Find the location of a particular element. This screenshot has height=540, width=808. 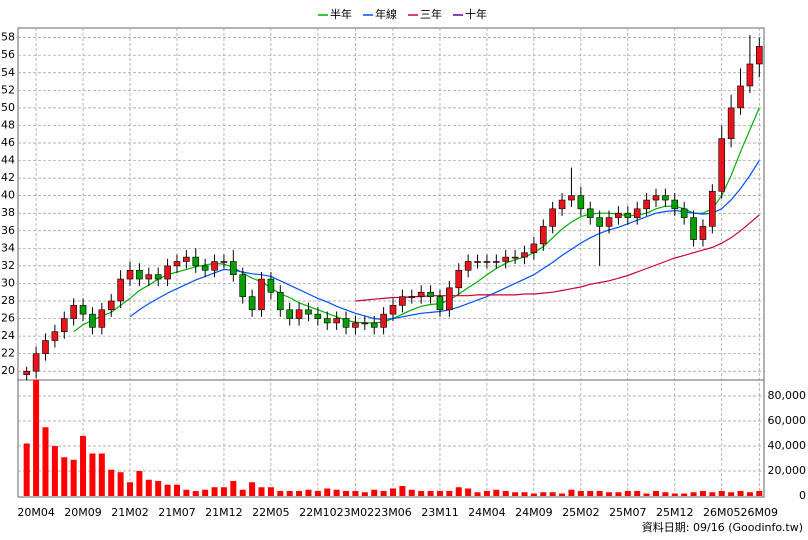

y-tick-label: 34 is located at coordinates (8, 247).